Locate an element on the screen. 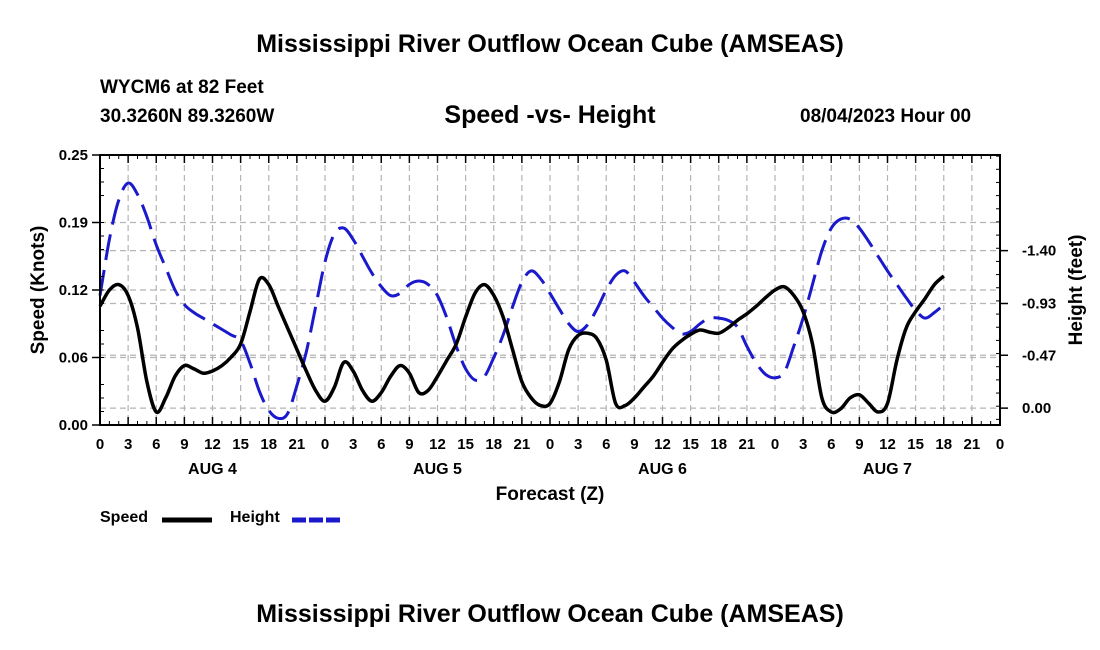  y-axis-title: Speed (Knots) is located at coordinates (38, 290).